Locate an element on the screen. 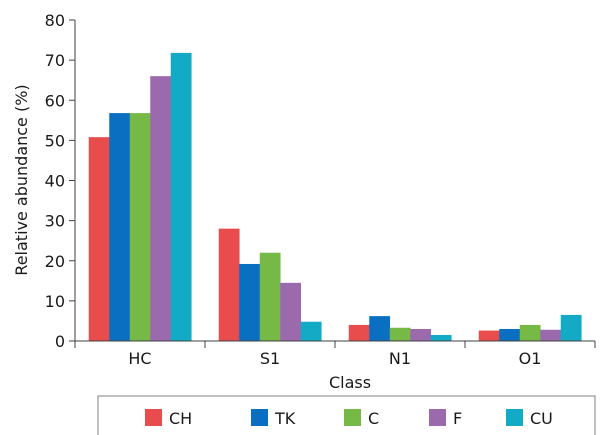 The height and width of the screenshot is (435, 612). bar-ch-hc is located at coordinates (99, 239).